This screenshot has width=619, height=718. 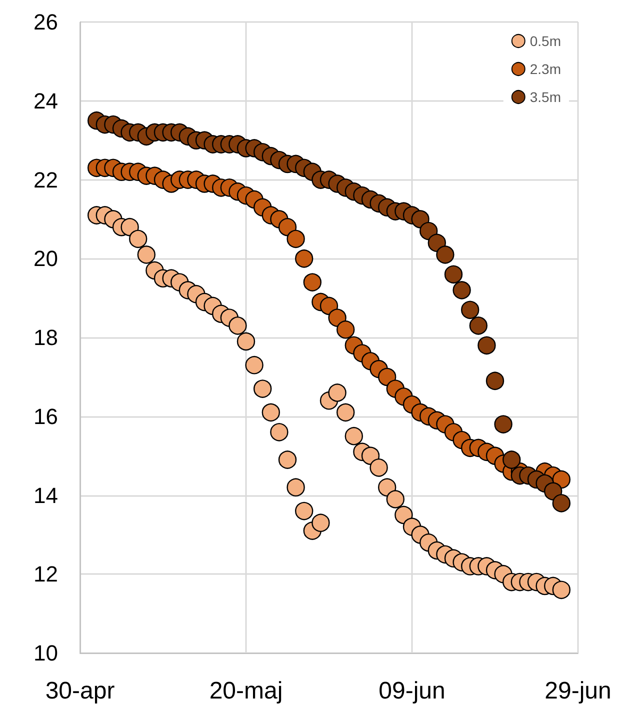 What do you see at coordinates (46, 495) in the screenshot?
I see `y-tick-label: 14` at bounding box center [46, 495].